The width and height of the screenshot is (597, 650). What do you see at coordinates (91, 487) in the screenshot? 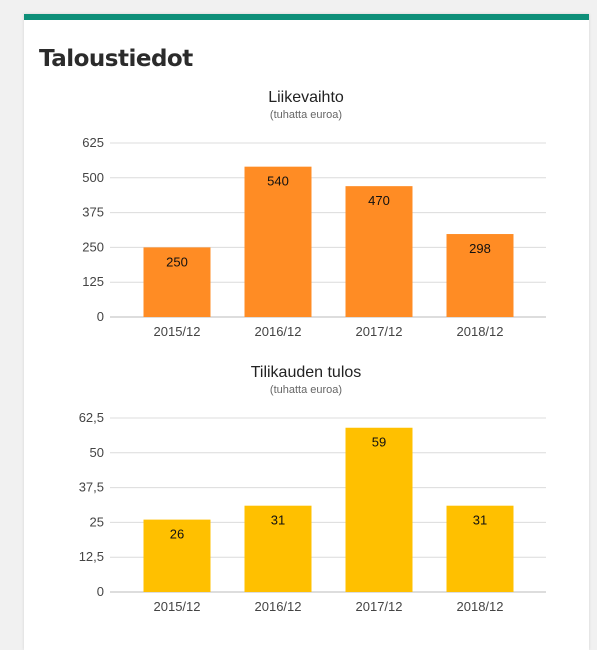
I see `y-tick-label: 37,5` at bounding box center [91, 487].